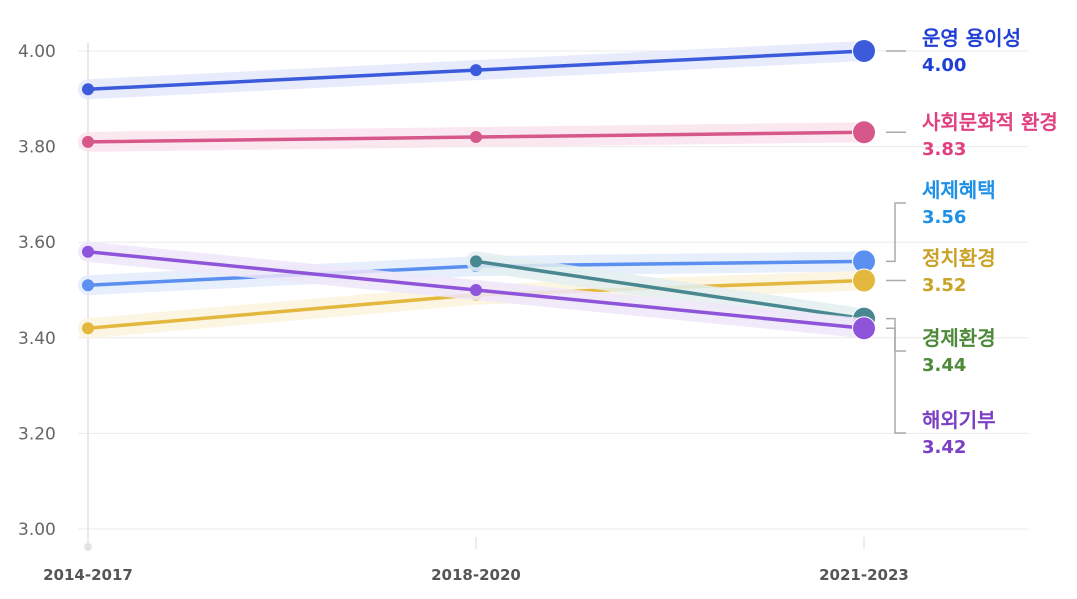 The image size is (1077, 599). What do you see at coordinates (864, 575) in the screenshot?
I see `x-tick-label: 2021-2023` at bounding box center [864, 575].